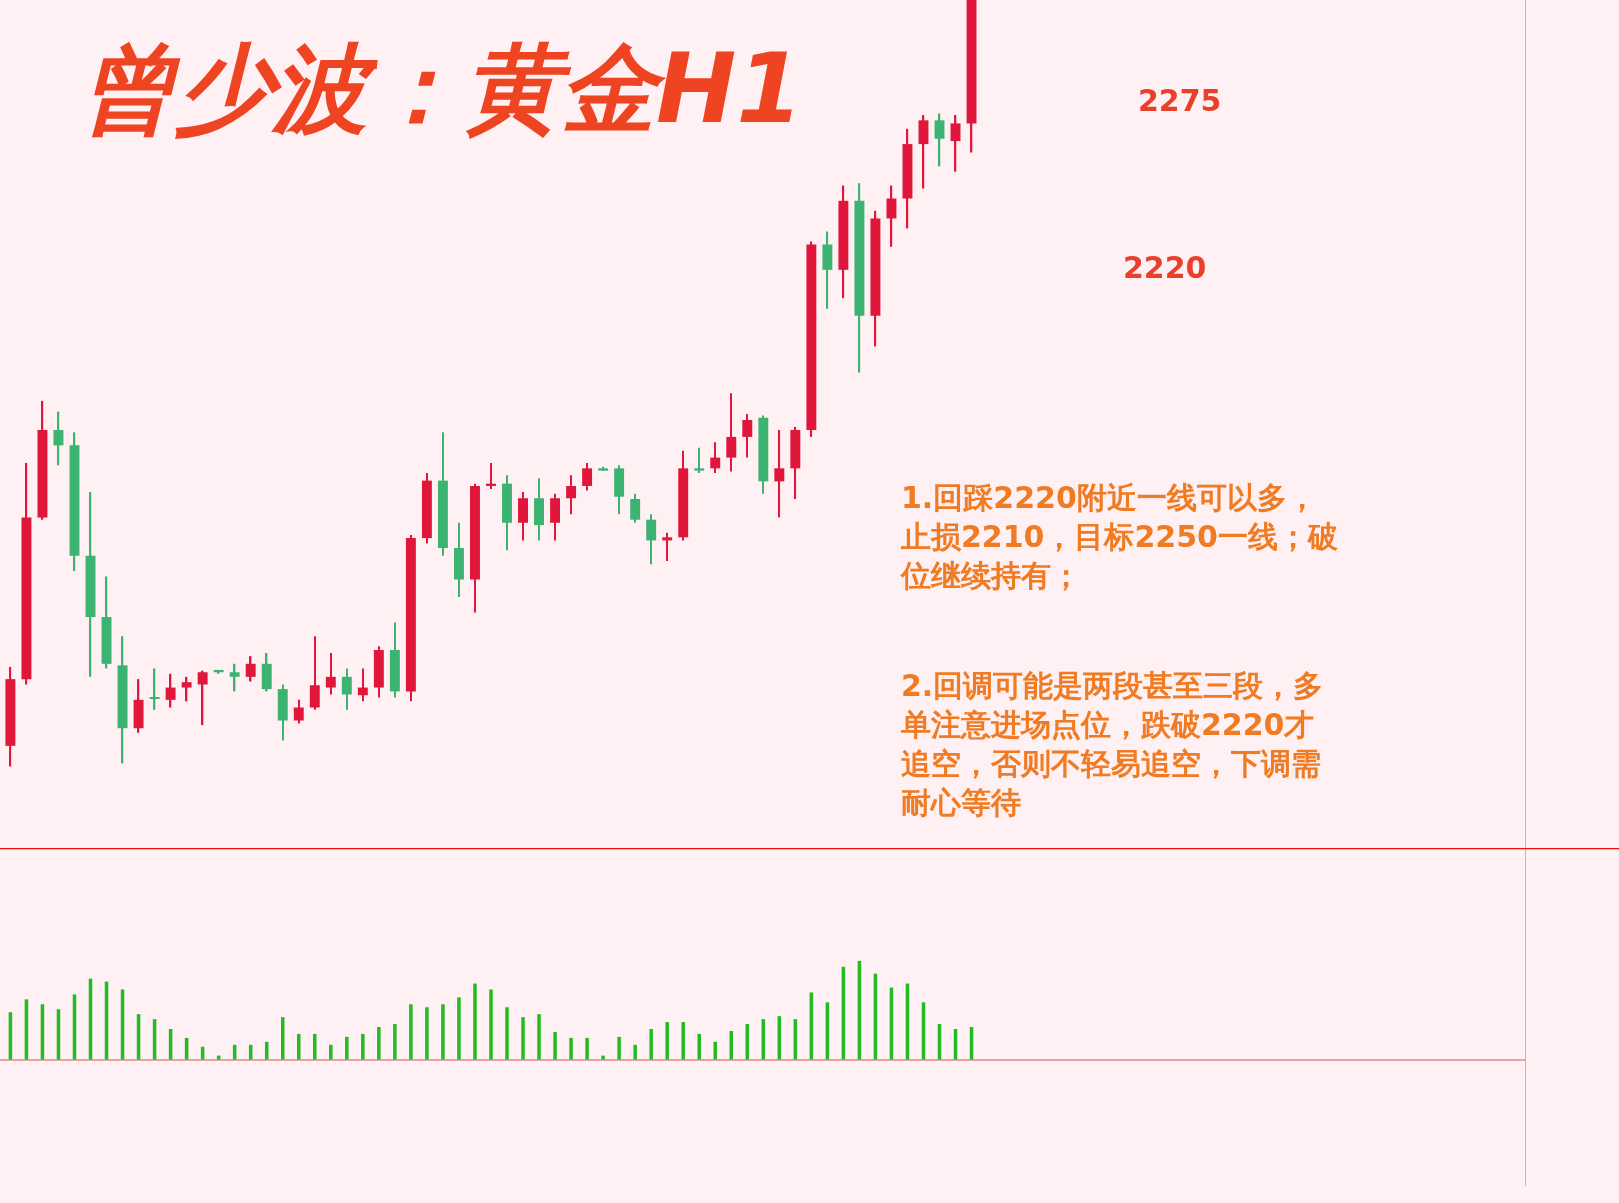 The width and height of the screenshot is (1619, 1203). Describe the element at coordinates (1119, 536) in the screenshot. I see `annotation: 1.回踩2220附近一线可以多，止损2210，目标2250一线；破位继续持有；` at that location.